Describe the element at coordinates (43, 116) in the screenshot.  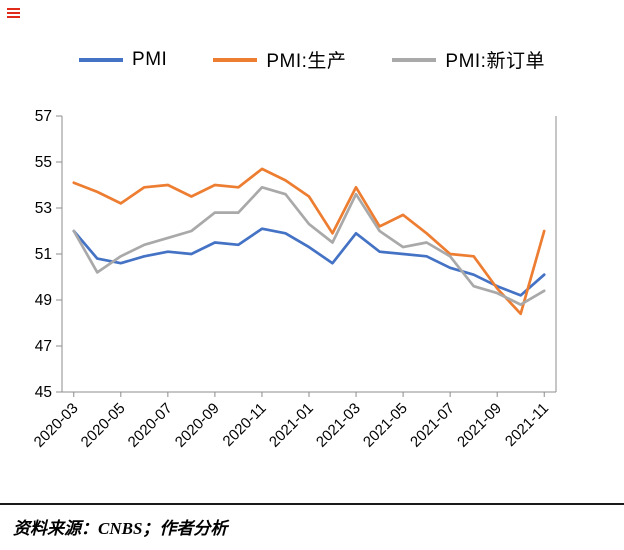
I see `y-tick-label: 57` at that location.